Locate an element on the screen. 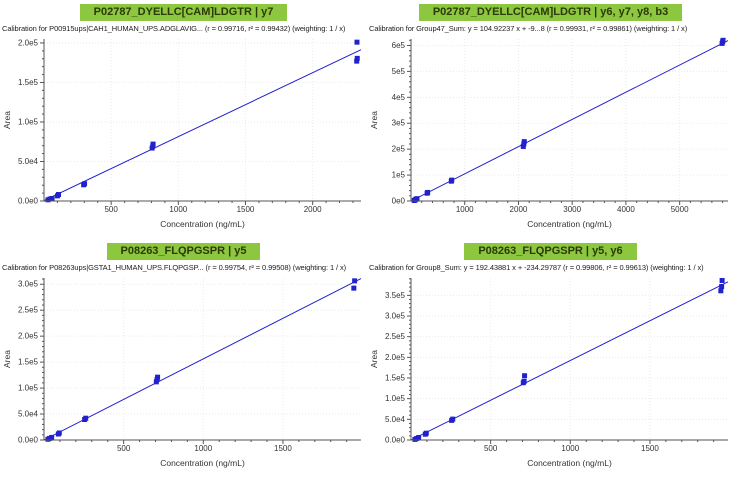  title-row: P08263_FLQPGSPR | y5, y6 is located at coordinates (550, 251).